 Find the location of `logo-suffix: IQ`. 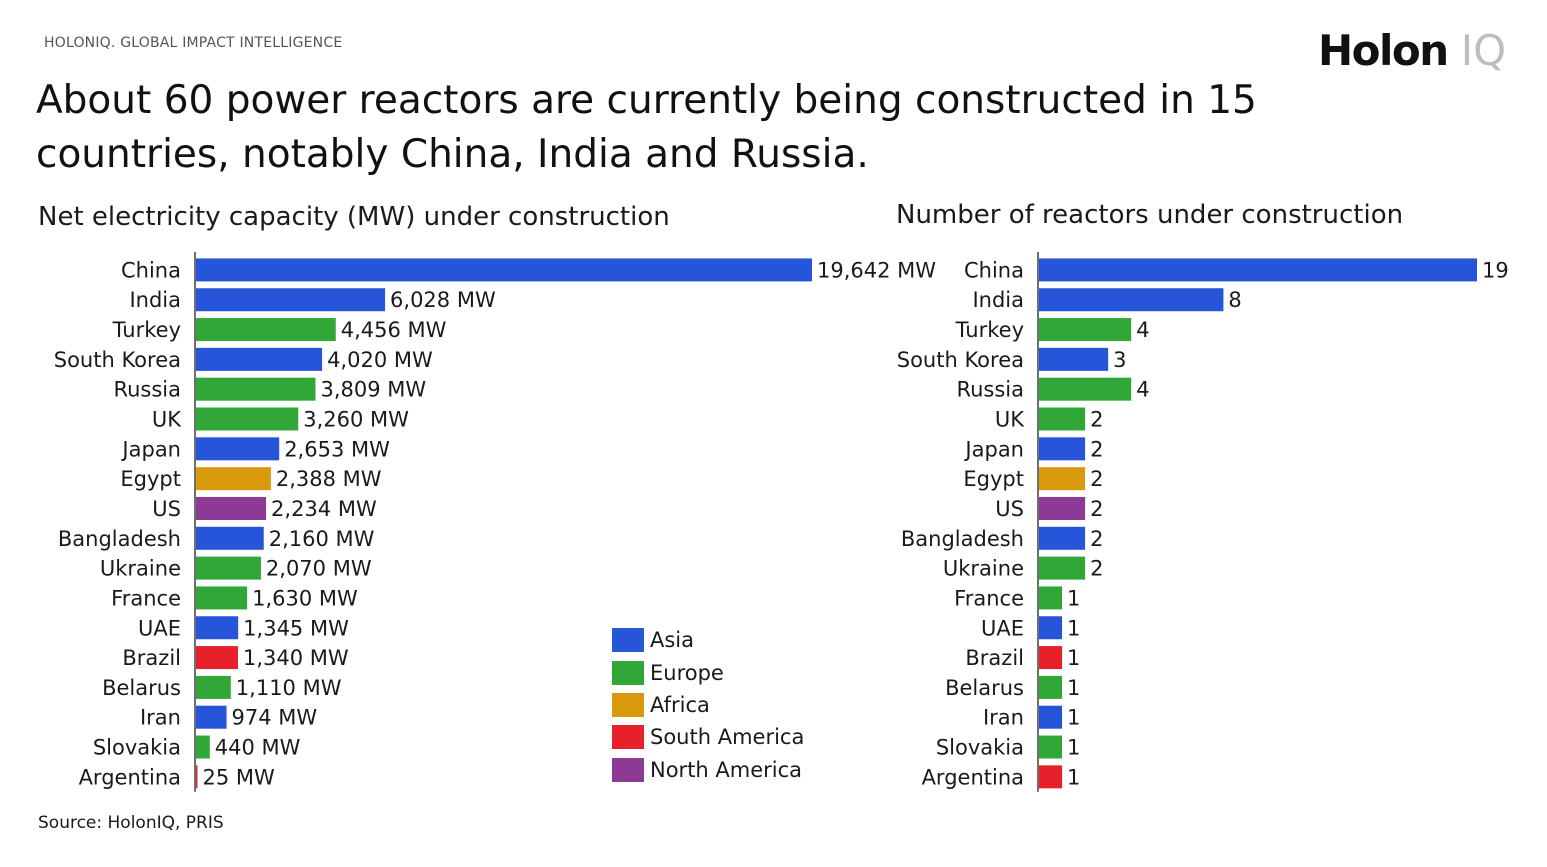

logo-suffix: IQ is located at coordinates (1483, 50).